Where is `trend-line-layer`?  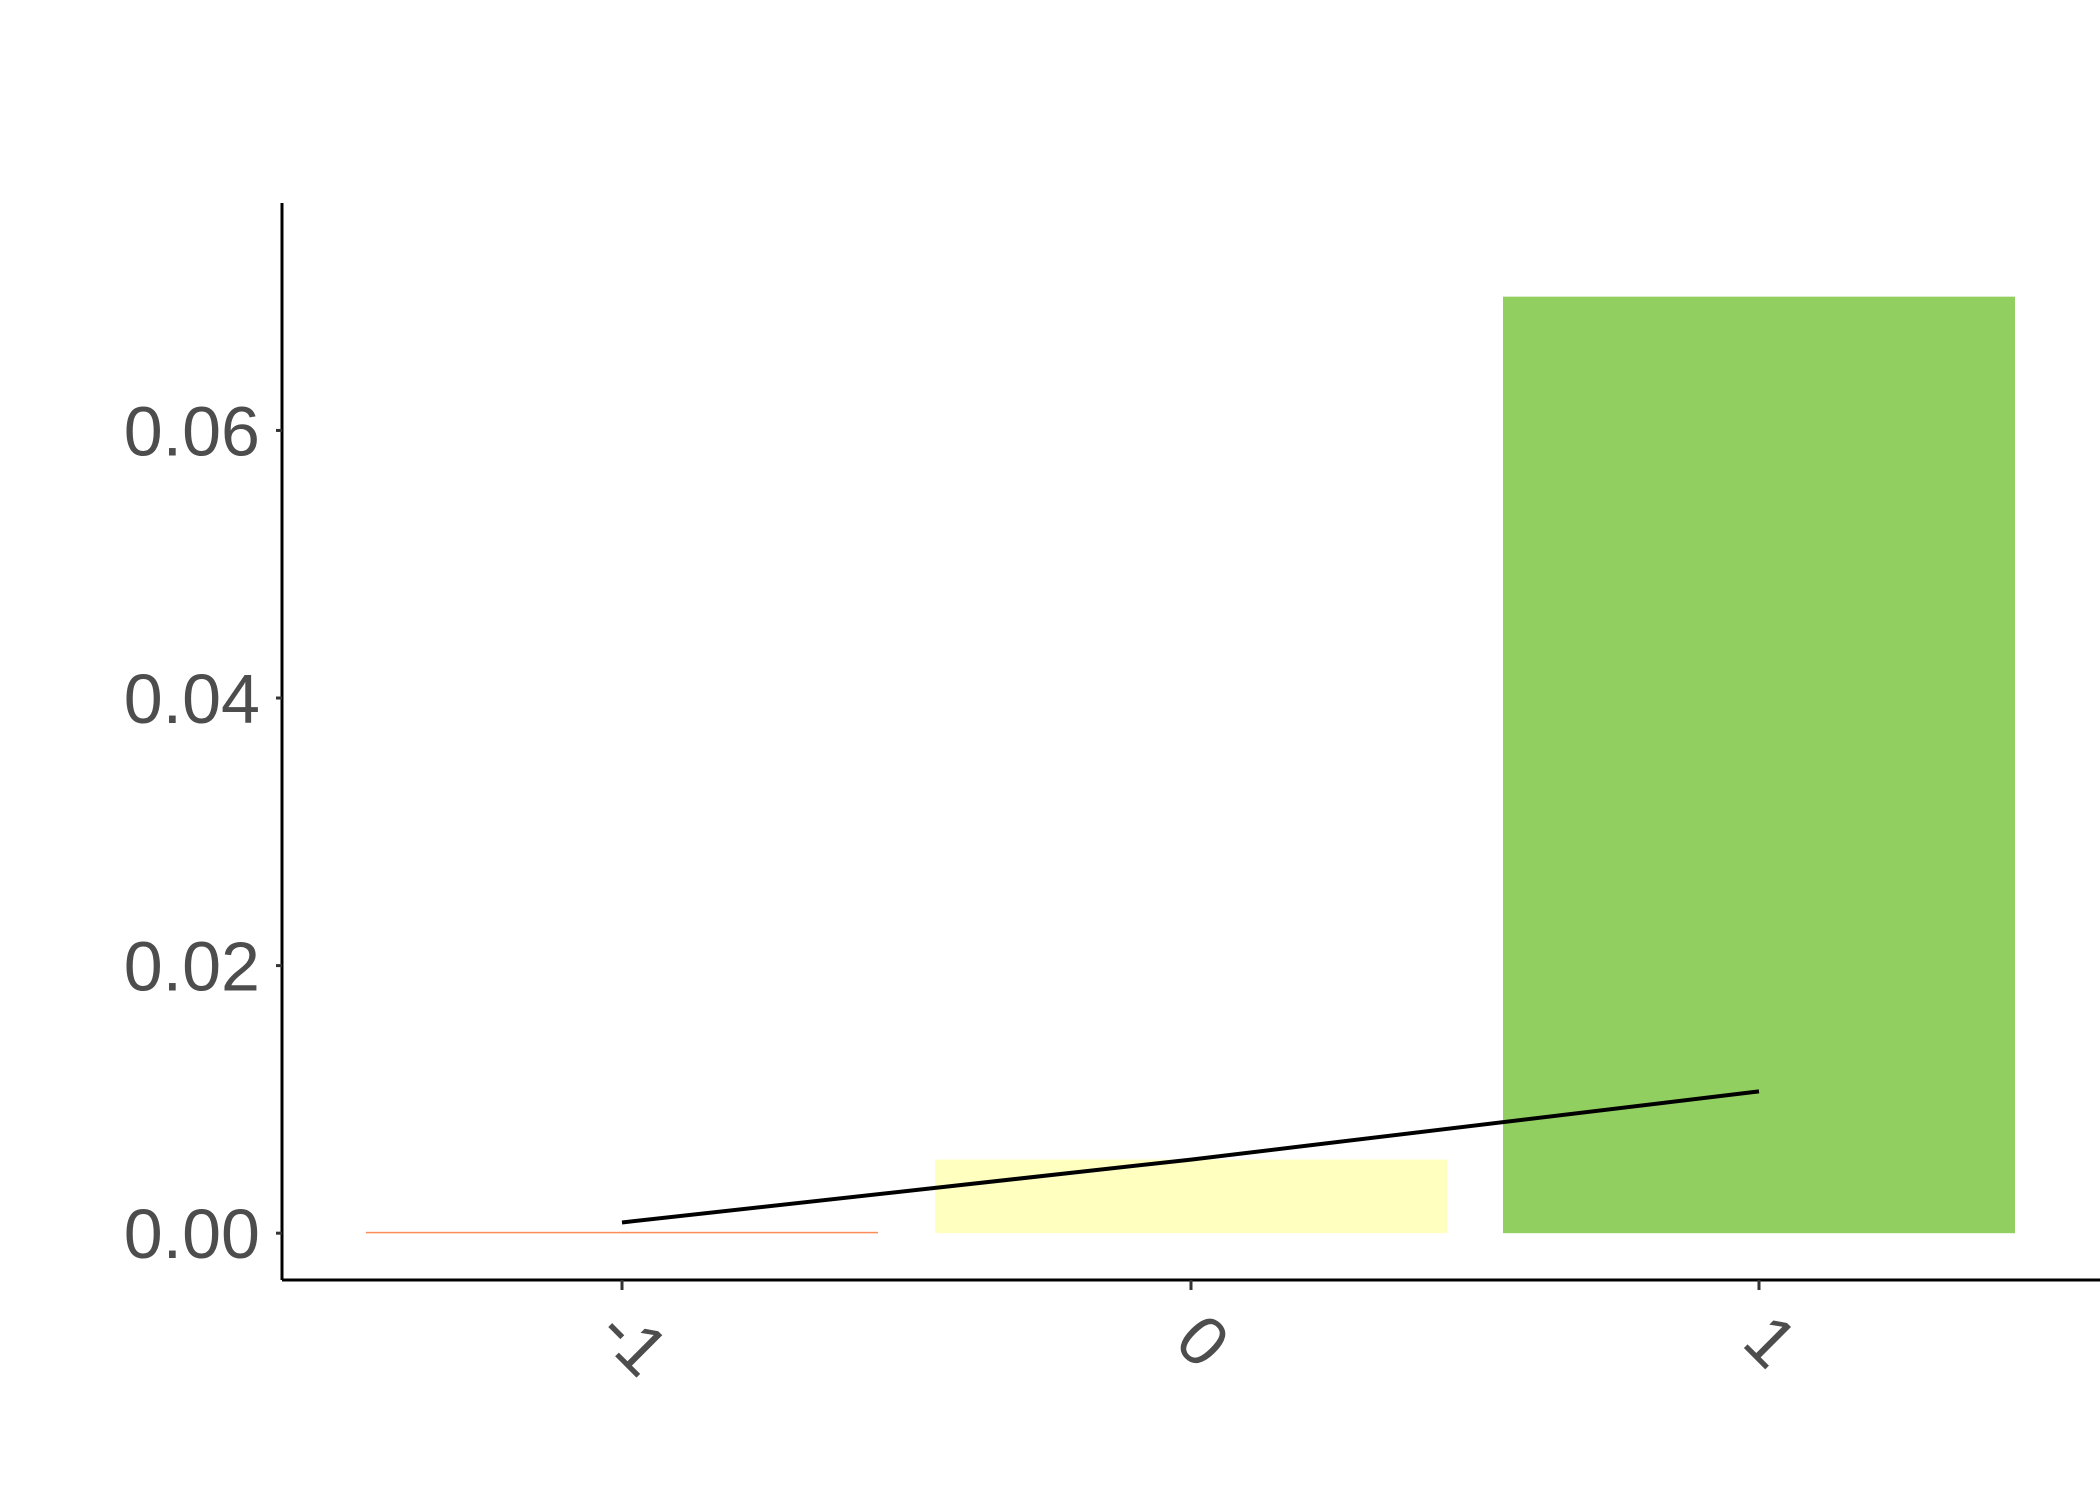 trend-line-layer is located at coordinates (1190, 1157).